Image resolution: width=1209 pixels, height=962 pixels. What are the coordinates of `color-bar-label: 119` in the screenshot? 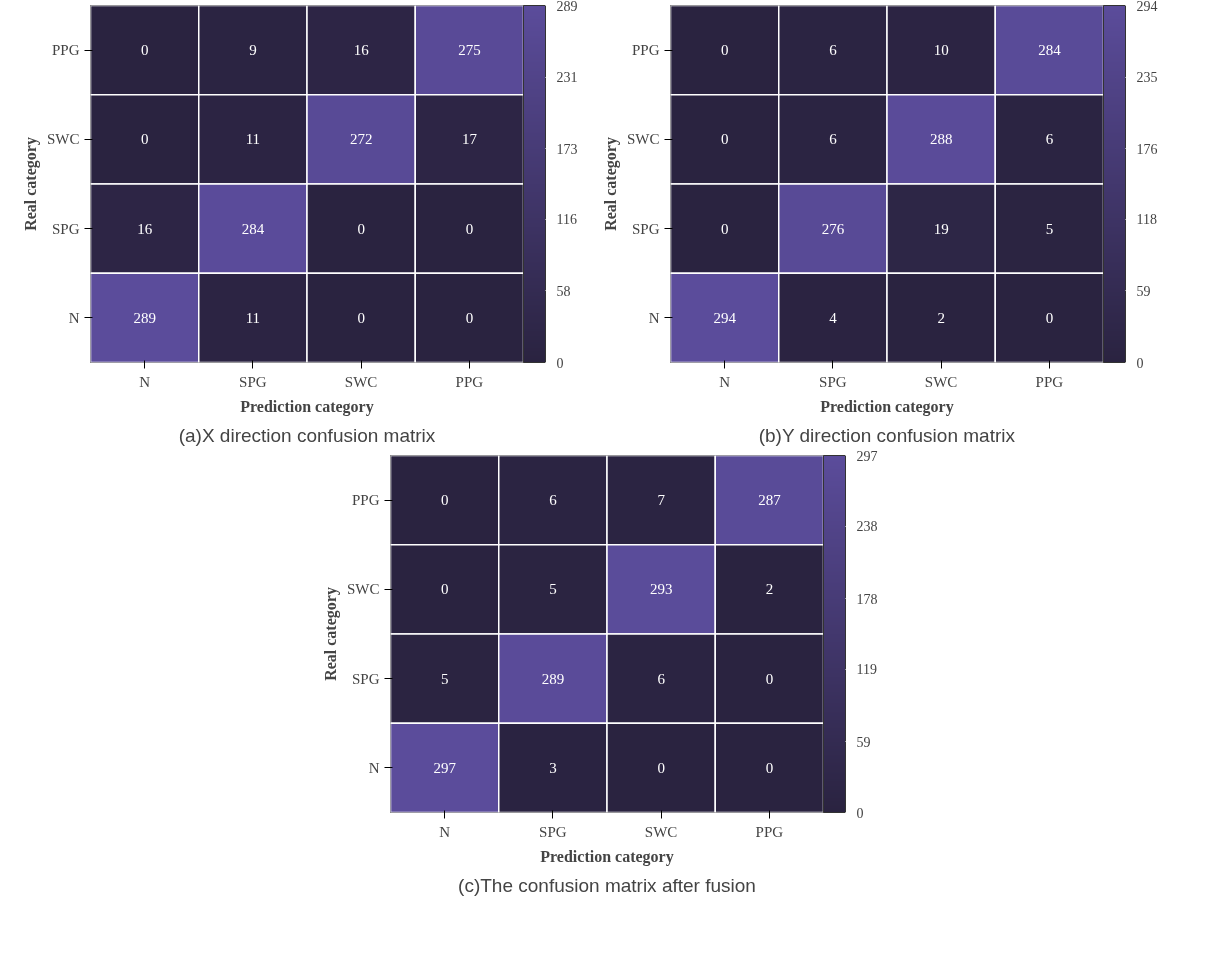 It's located at (866, 670).